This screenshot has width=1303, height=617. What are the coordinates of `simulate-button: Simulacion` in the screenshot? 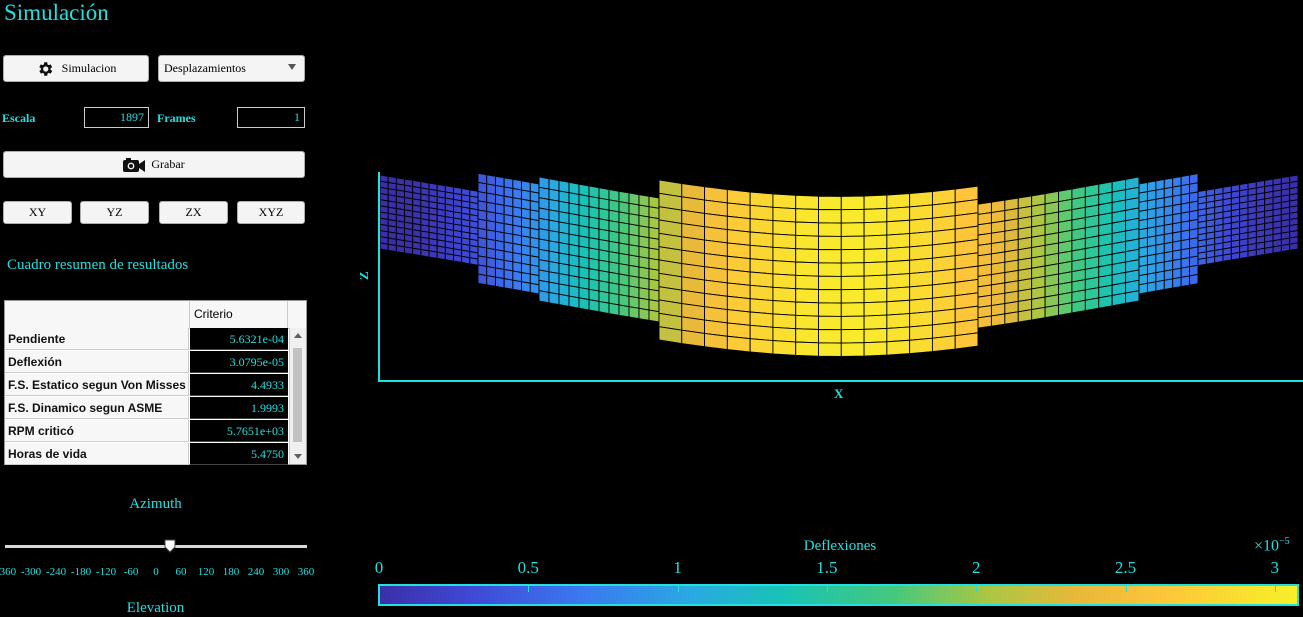 It's located at (76, 68).